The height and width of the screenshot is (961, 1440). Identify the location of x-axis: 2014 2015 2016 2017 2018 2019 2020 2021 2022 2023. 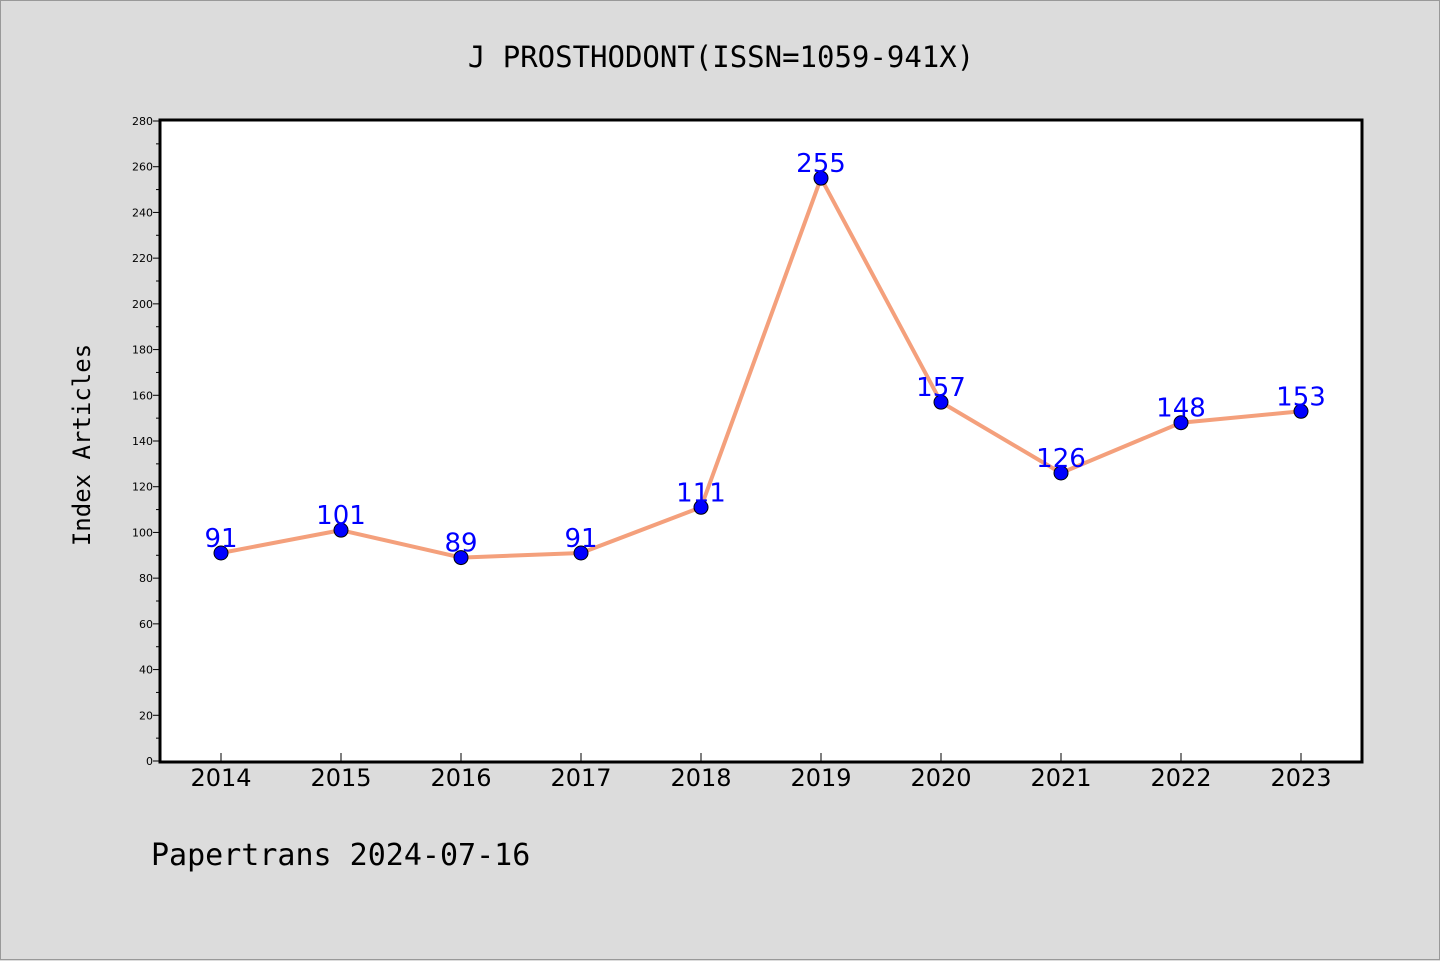
(761, 772).